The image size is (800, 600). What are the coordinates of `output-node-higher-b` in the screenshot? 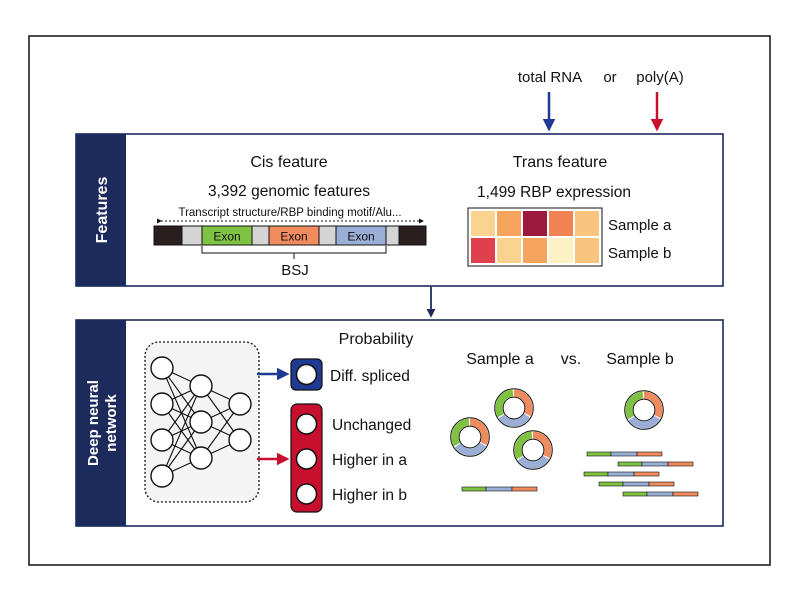 It's located at (306, 494).